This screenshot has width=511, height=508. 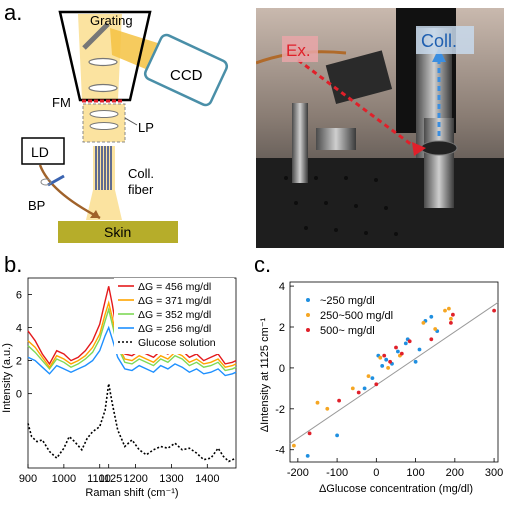 What do you see at coordinates (46, 182) in the screenshot?
I see `bp-lens` at bounding box center [46, 182].